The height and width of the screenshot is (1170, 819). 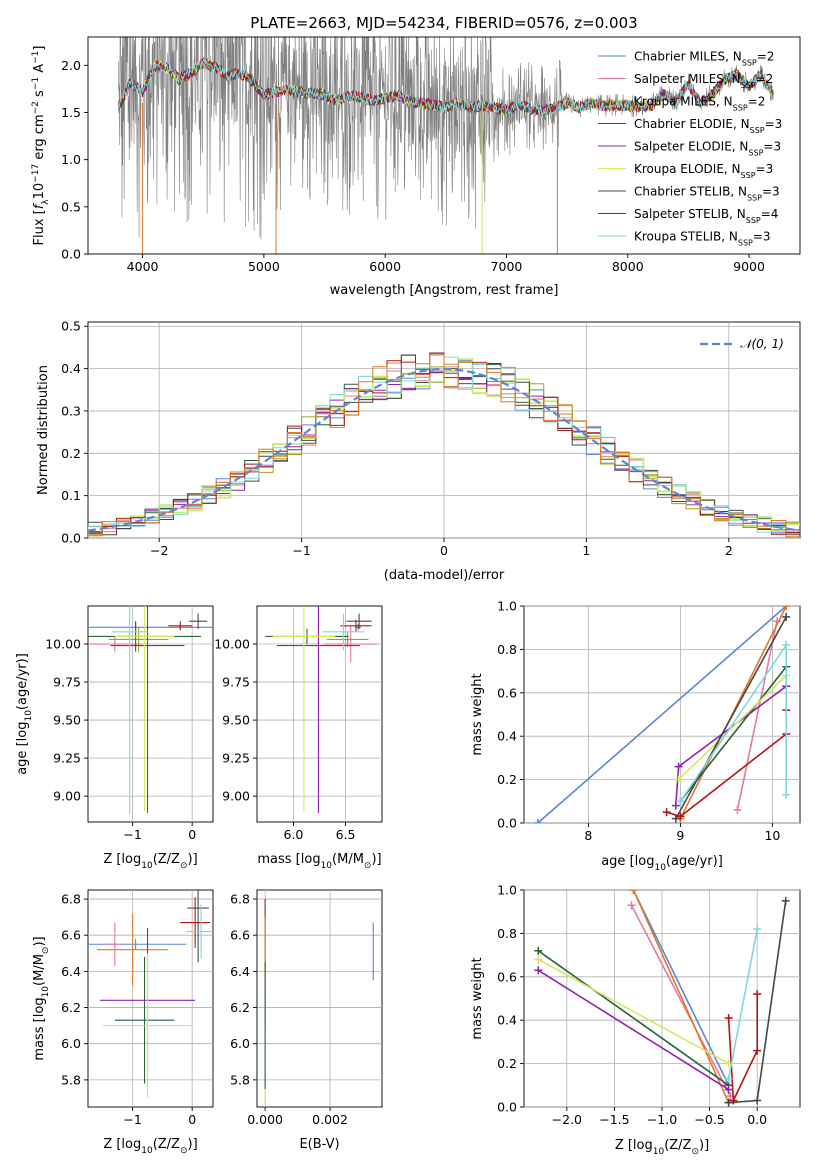 I want to click on y-tick-label: 6.0, so click(x=240, y=1043).